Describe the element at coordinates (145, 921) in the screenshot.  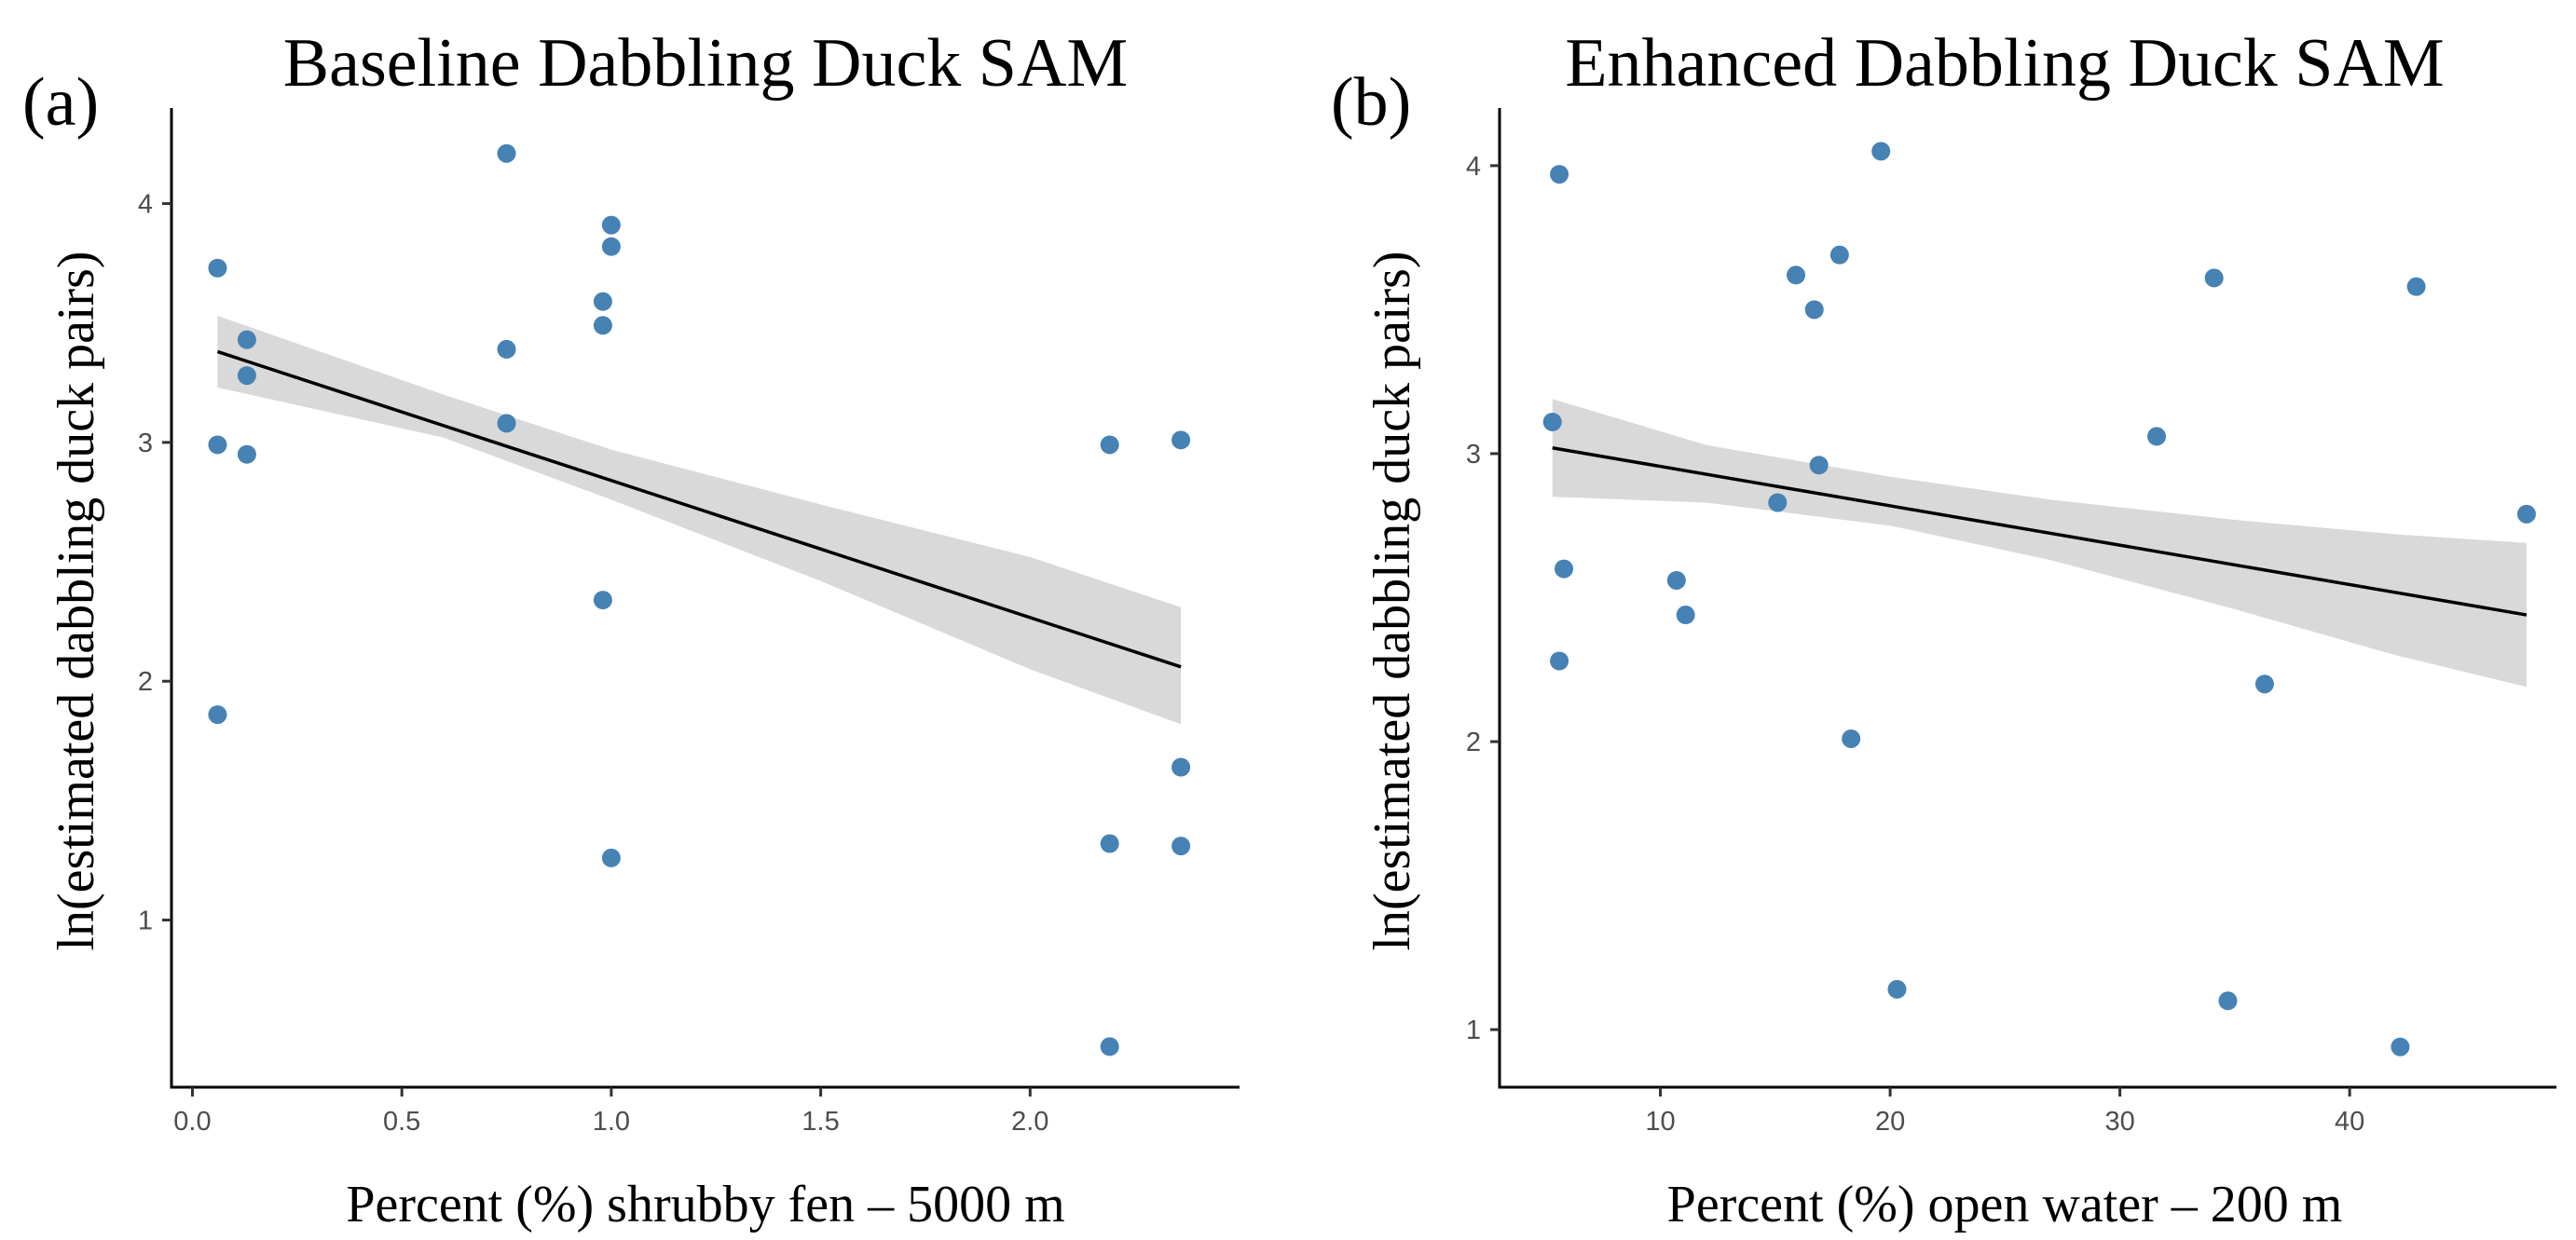
I see `panel-a-y-tick-label-0: 1` at that location.